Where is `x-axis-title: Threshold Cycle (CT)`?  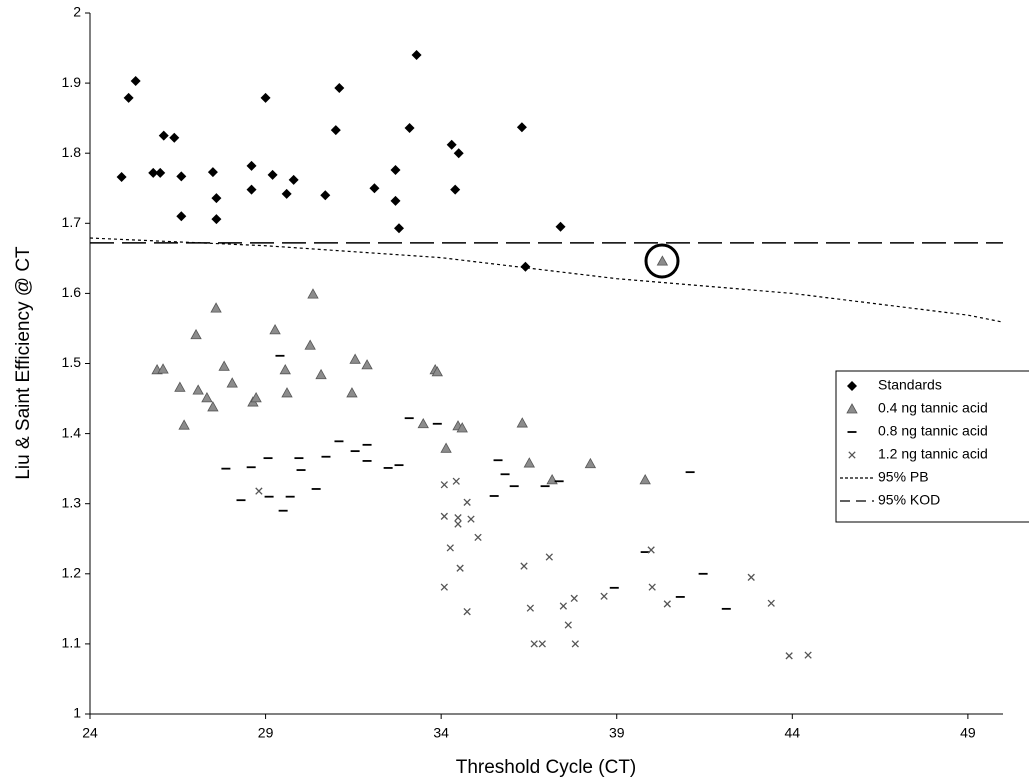
x-axis-title: Threshold Cycle (CT) is located at coordinates (546, 767).